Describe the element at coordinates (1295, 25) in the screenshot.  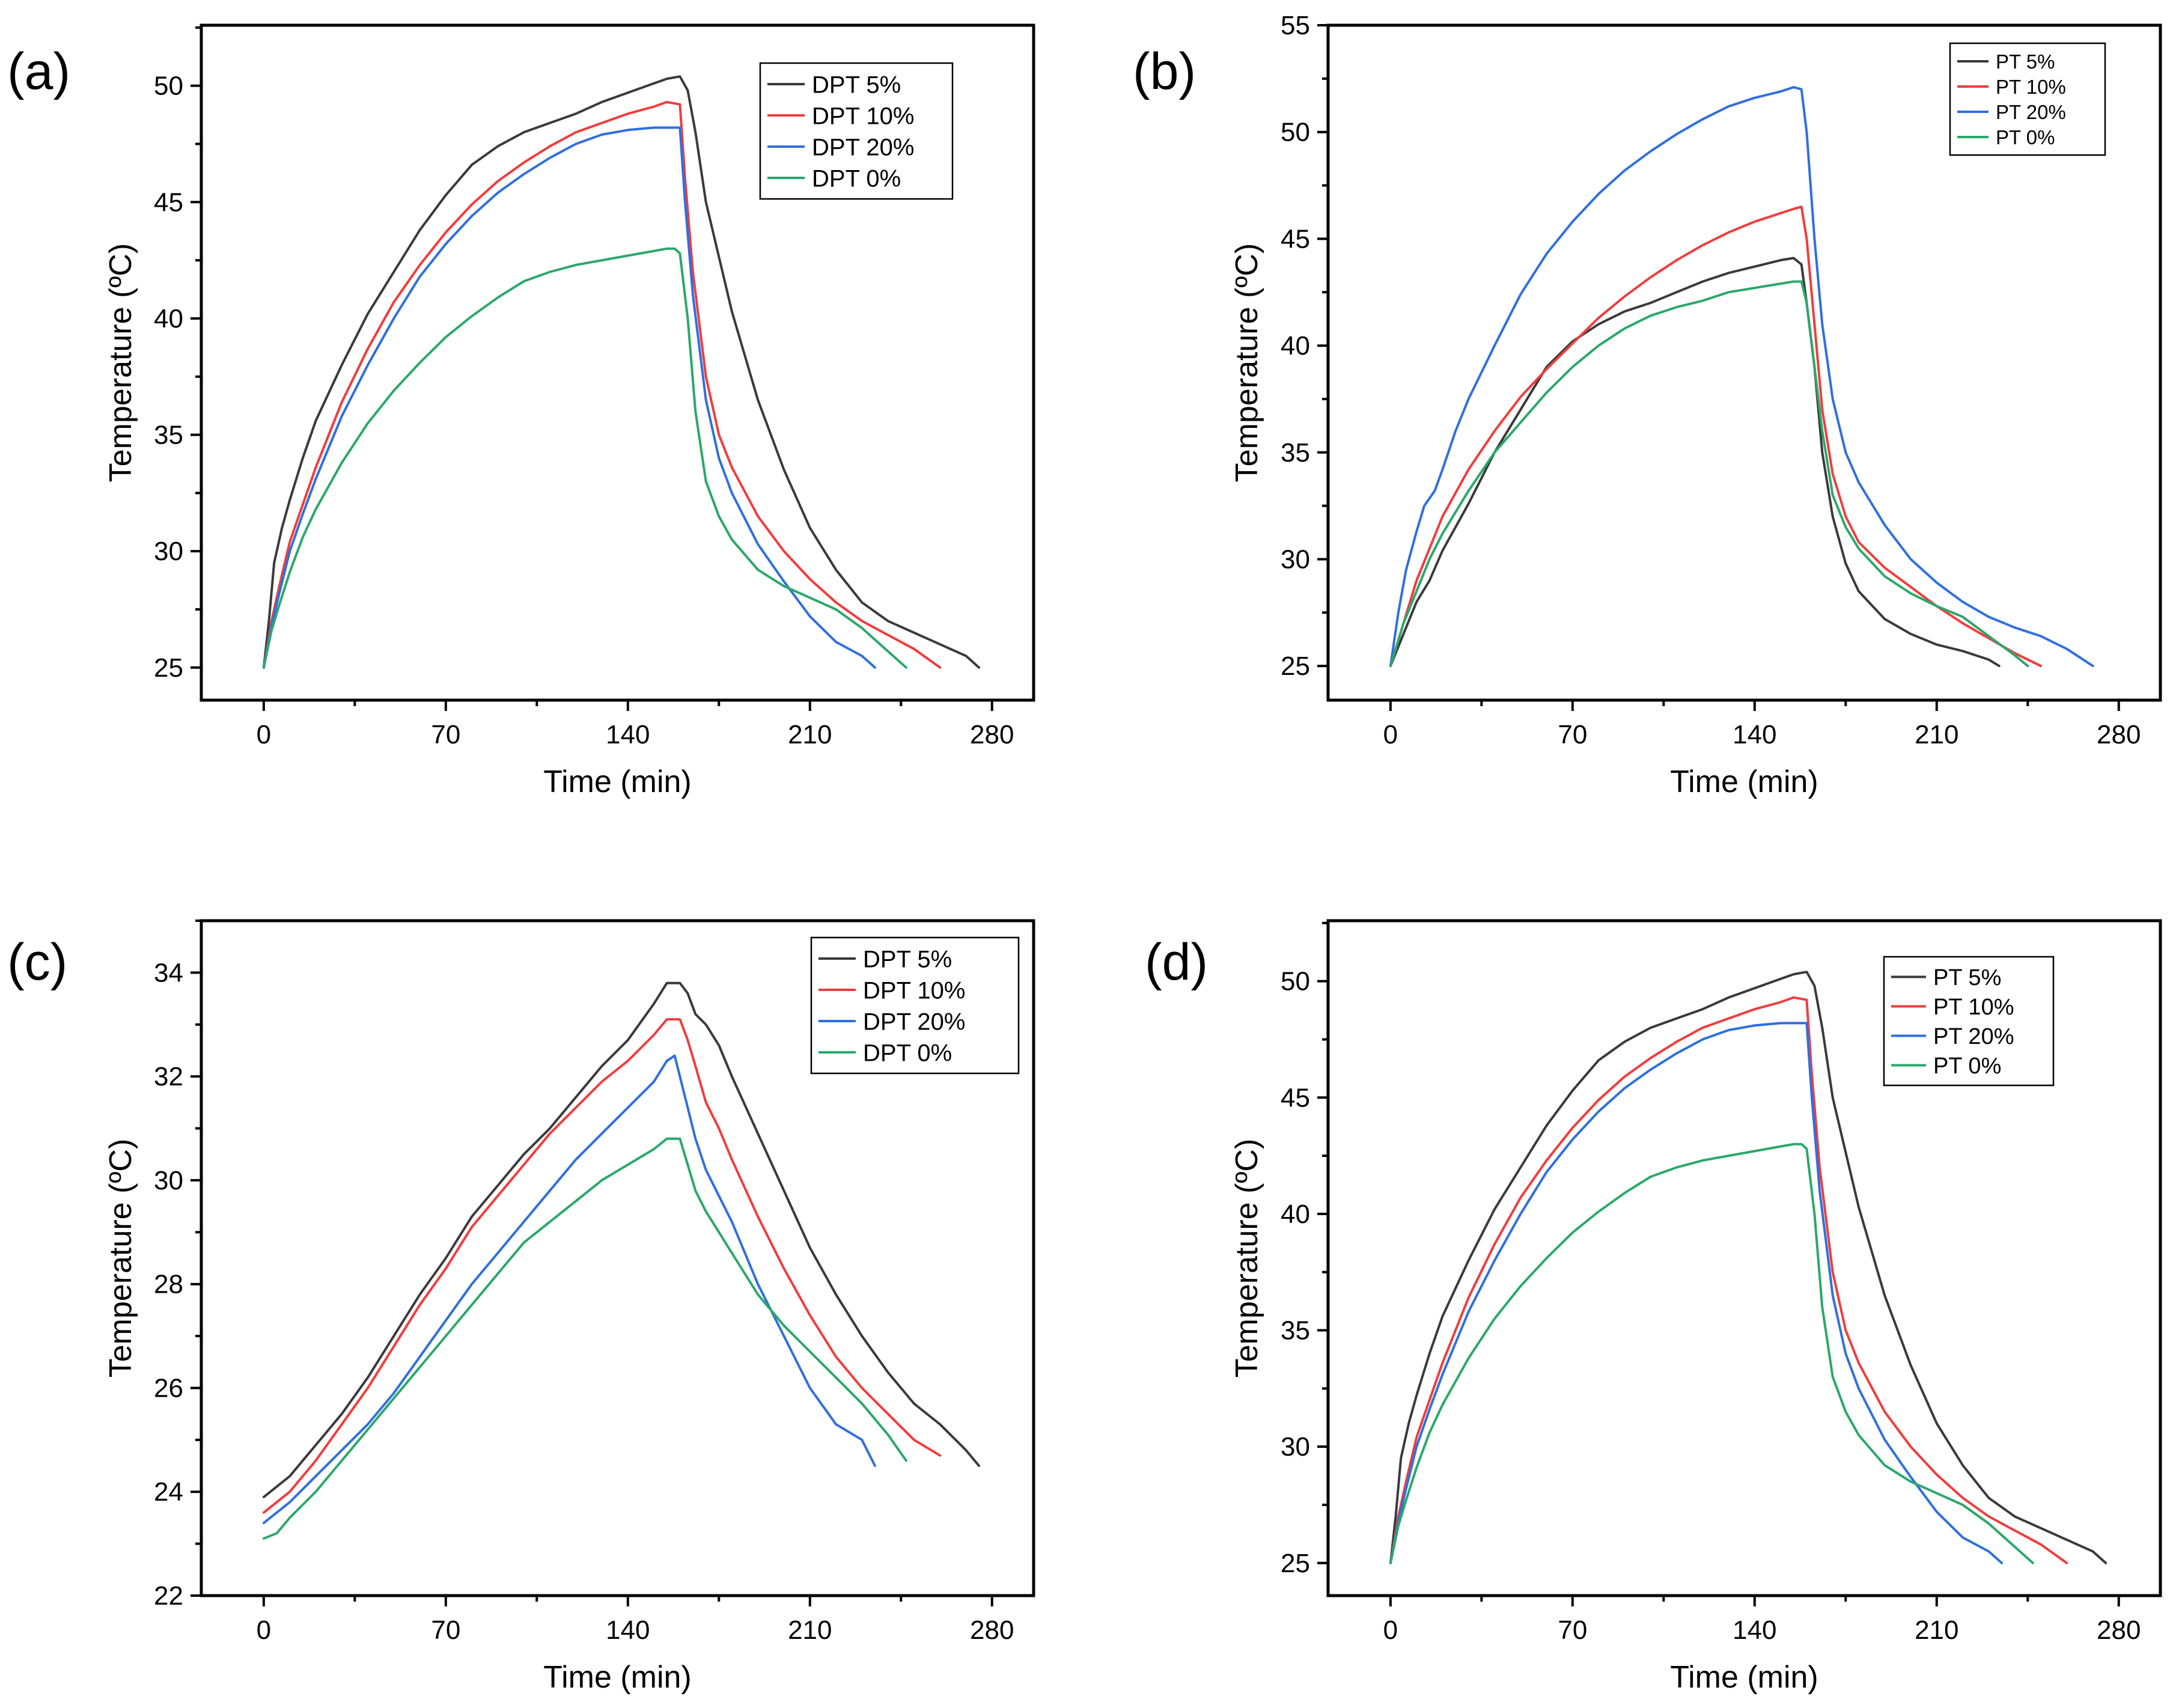
I see `y-tick-label: 55` at that location.